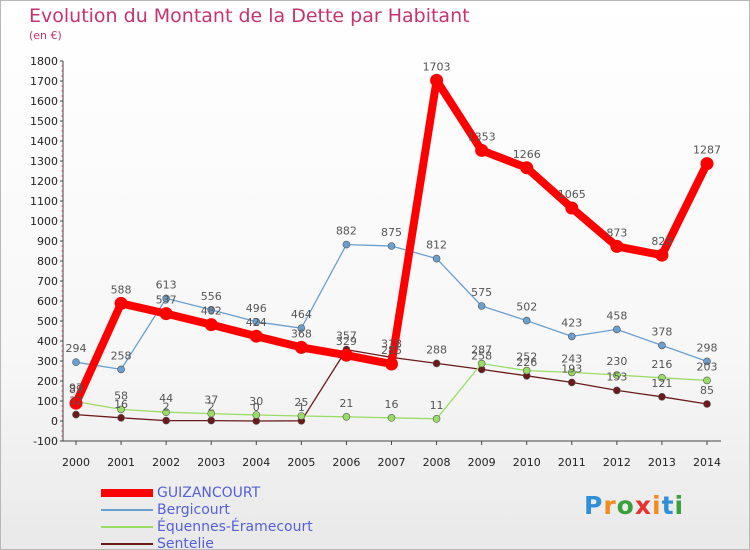 The height and width of the screenshot is (550, 750). Describe the element at coordinates (76, 389) in the screenshot. I see `data-label: 89` at that location.